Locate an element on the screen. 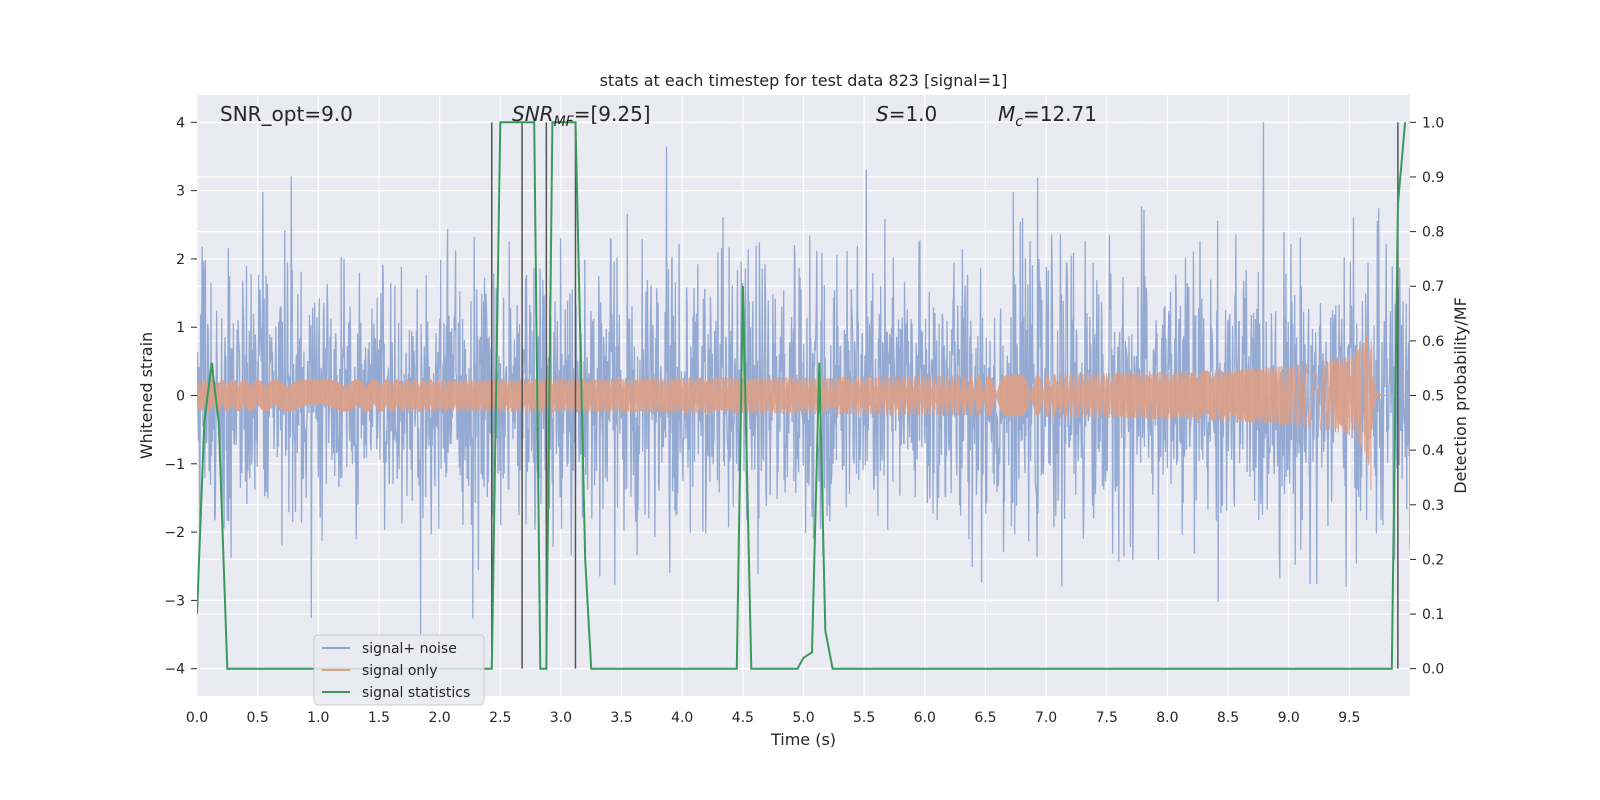 This screenshot has width=1600, height=800. y2-tick-label: 0.1 is located at coordinates (1433, 615).